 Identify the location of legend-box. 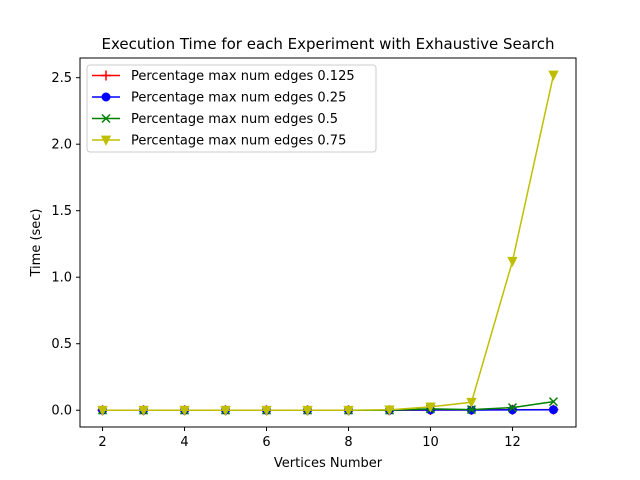
(231, 108).